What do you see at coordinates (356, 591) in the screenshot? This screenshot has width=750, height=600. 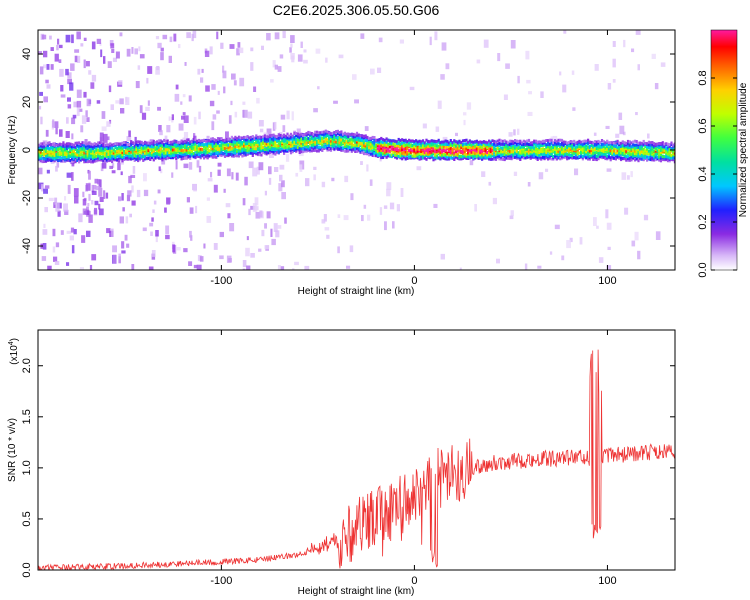 I see `snr-xlabel: Height of straight line (km)` at bounding box center [356, 591].